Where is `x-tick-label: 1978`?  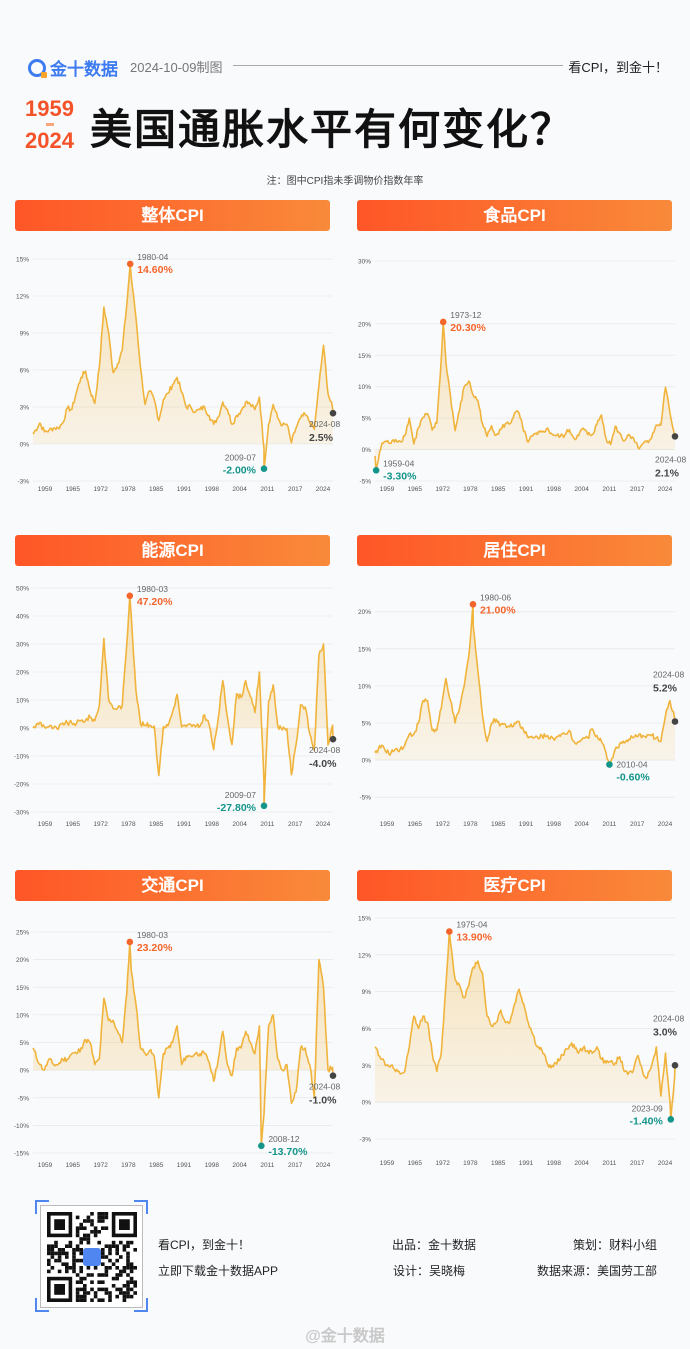 x-tick-label: 1978 is located at coordinates (470, 1163).